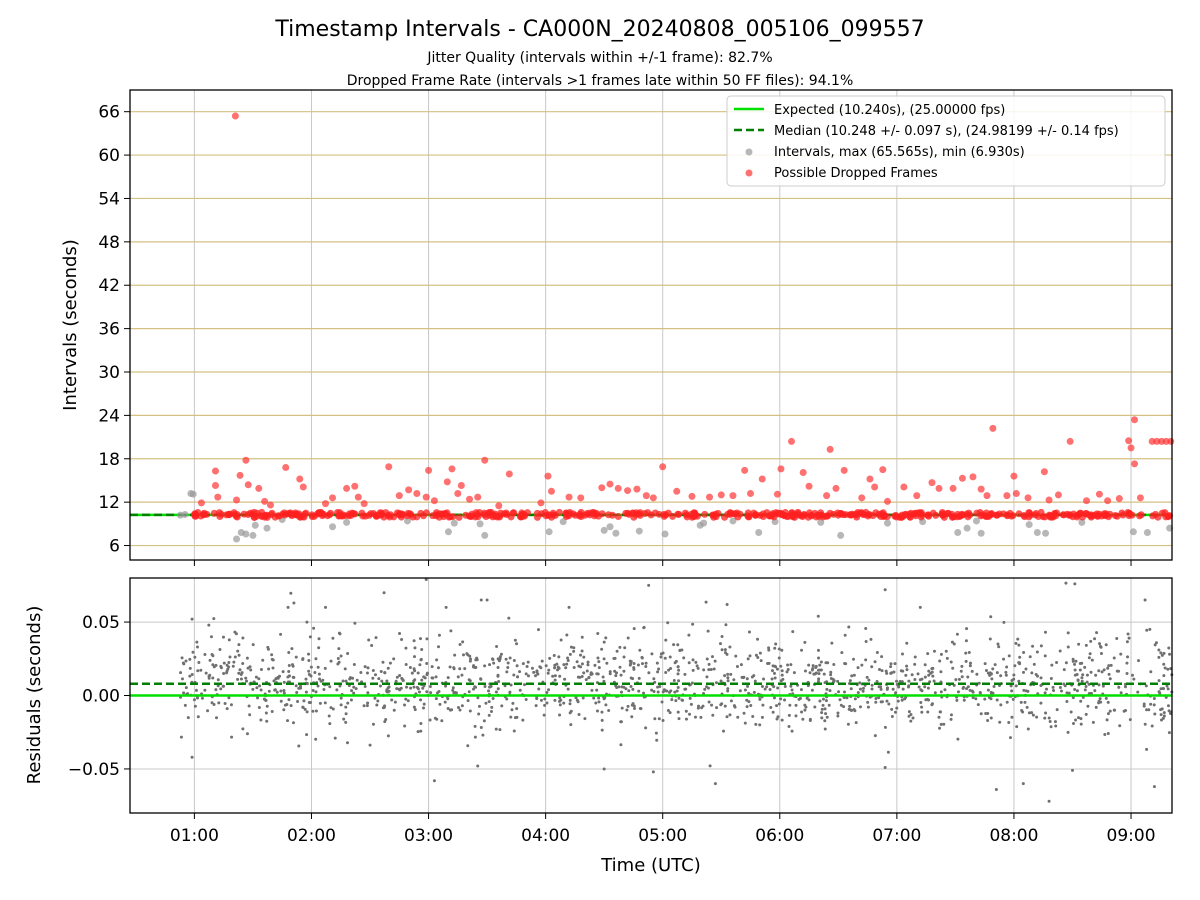 The width and height of the screenshot is (1200, 900). I want to click on bottom-y-tick-label: 0.00, so click(101, 697).